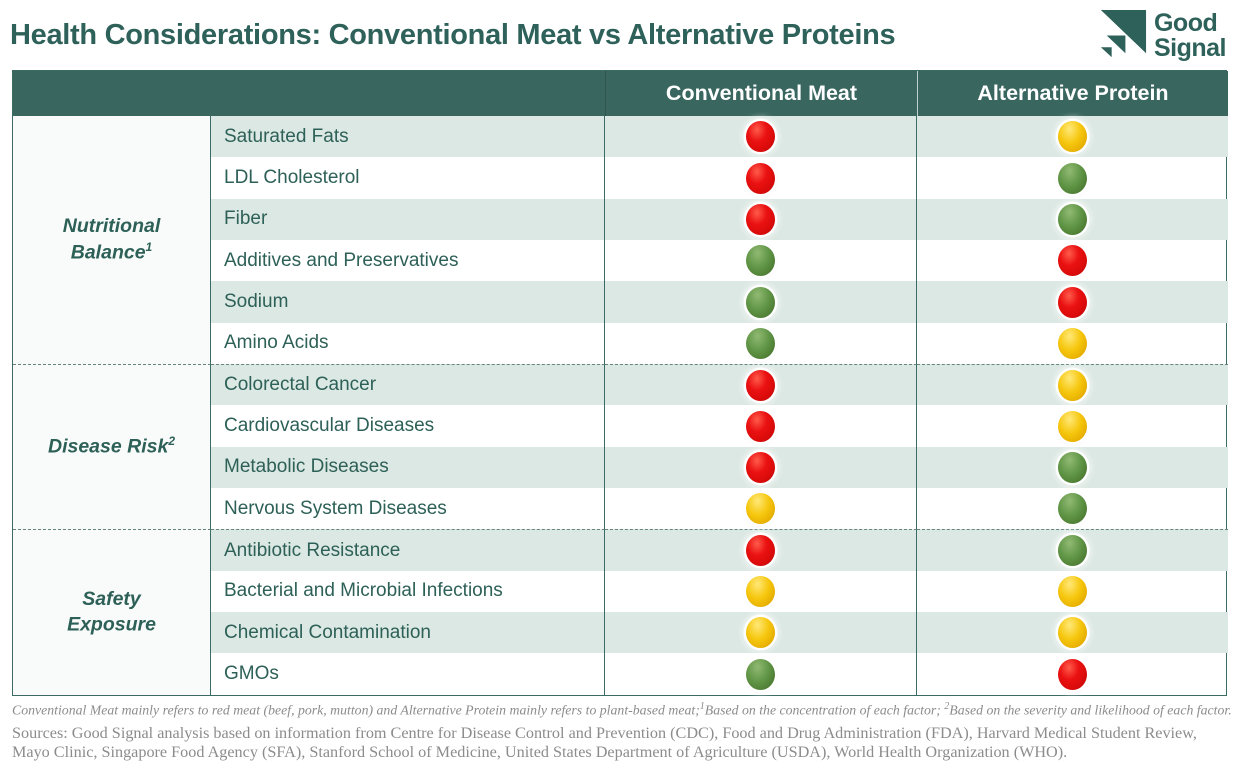 The height and width of the screenshot is (776, 1239). Describe the element at coordinates (408, 261) in the screenshot. I see `factor-cell: Additives and Preservatives` at that location.